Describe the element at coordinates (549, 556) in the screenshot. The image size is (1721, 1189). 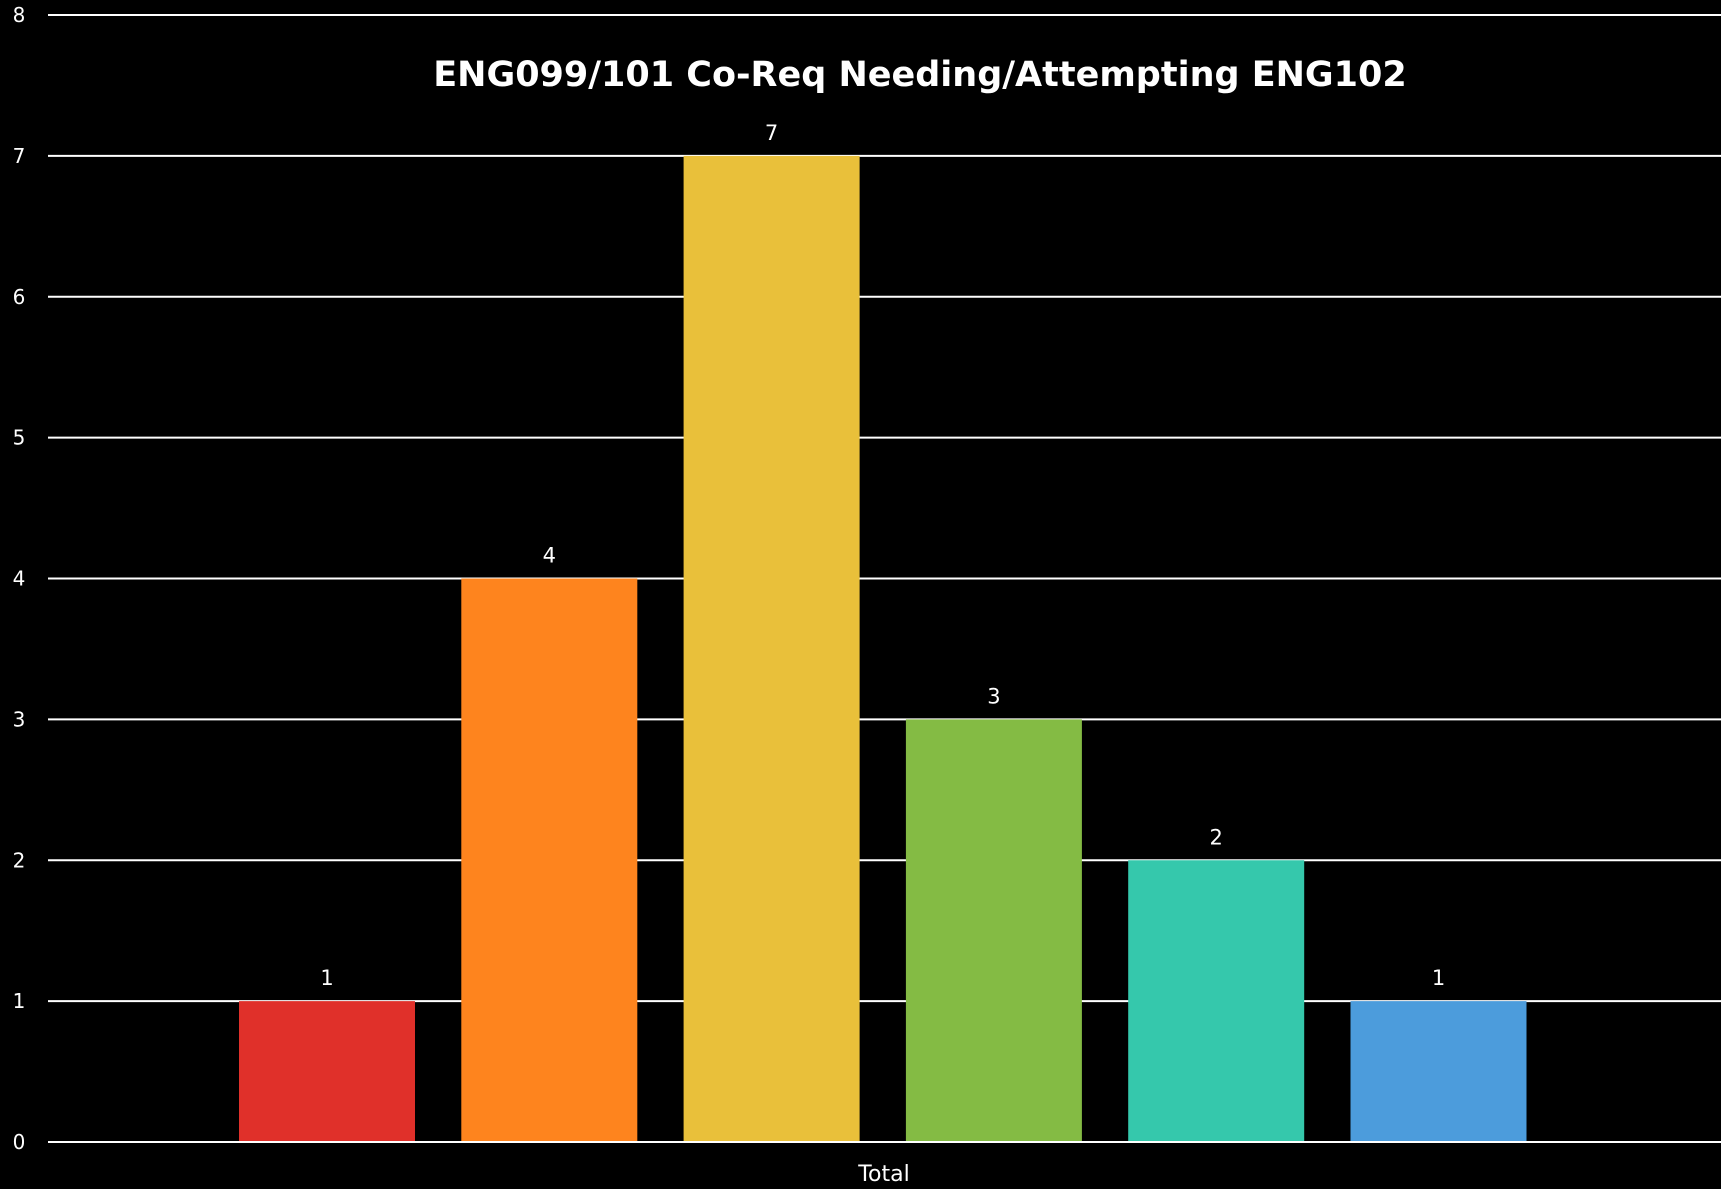
I see `data-label-2: 4` at that location.